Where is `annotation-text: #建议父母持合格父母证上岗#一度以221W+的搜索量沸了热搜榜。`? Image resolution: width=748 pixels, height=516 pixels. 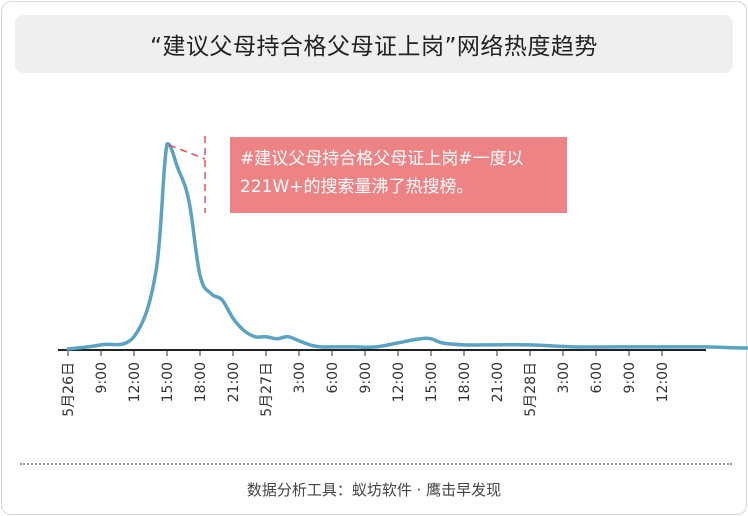 annotation-text: #建议父母持合格父母证上岗#一度以221W+的搜索量沸了热搜榜。 is located at coordinates (382, 173).